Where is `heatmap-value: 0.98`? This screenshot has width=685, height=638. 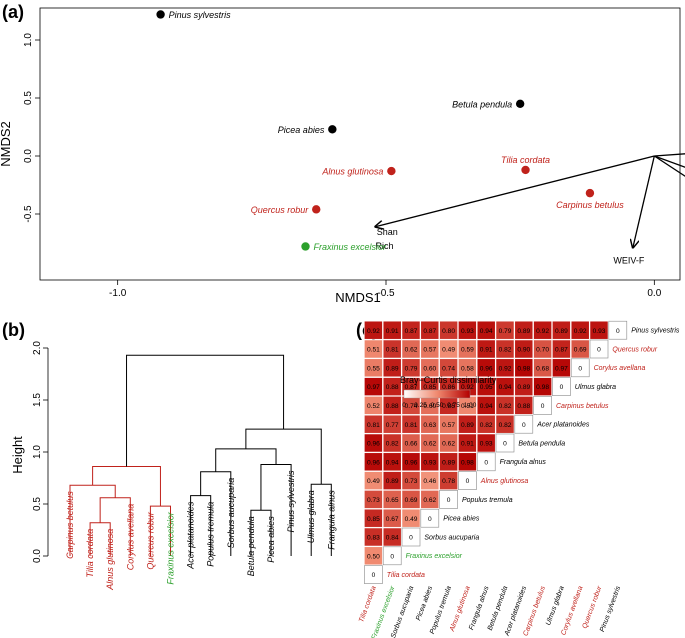 heatmap-value: 0.98 is located at coordinates (467, 462).